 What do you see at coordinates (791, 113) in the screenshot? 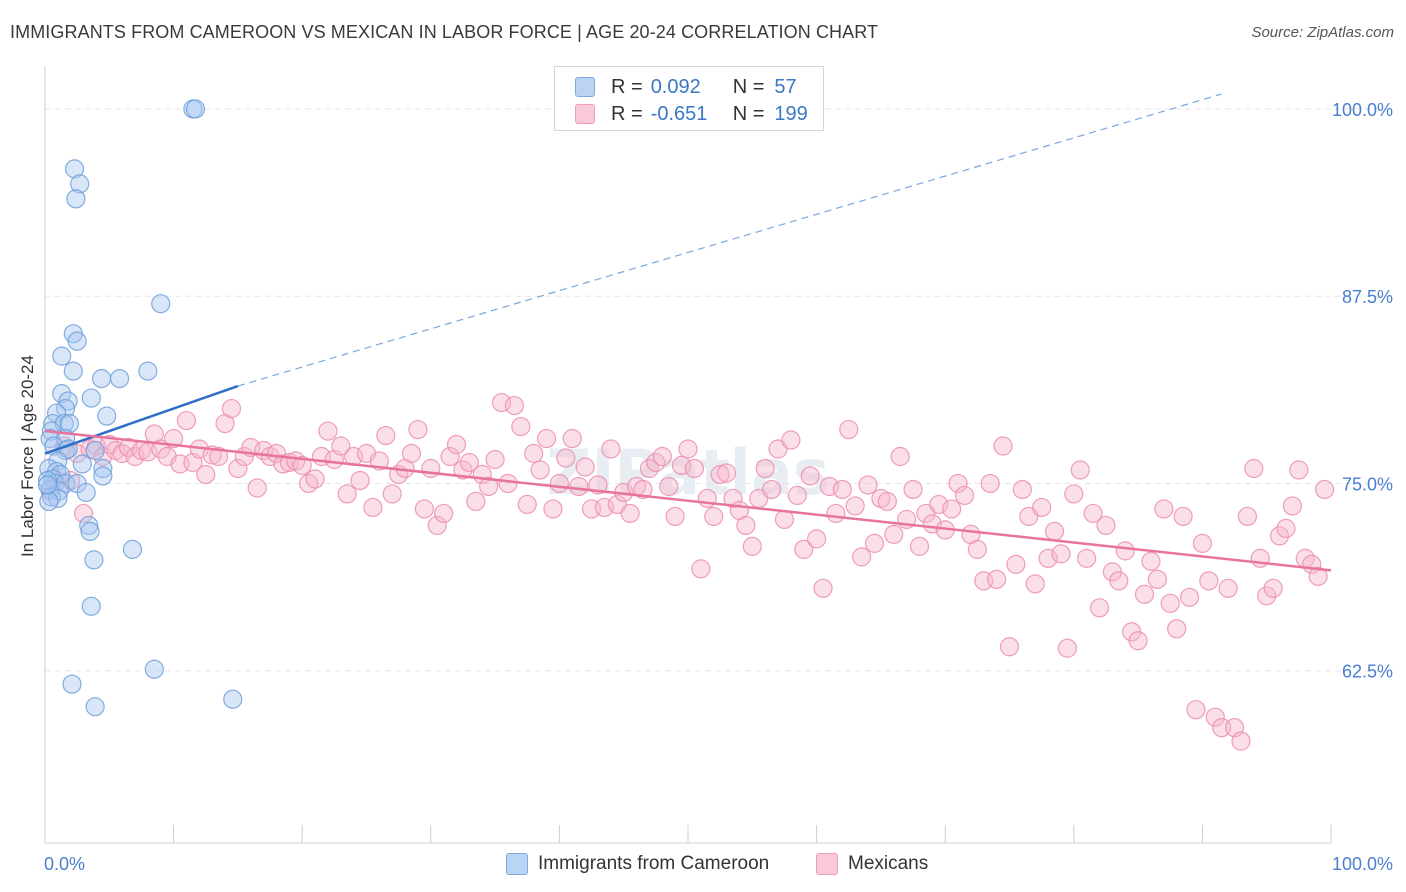
I see `legend-n-value: 199` at bounding box center [791, 113].